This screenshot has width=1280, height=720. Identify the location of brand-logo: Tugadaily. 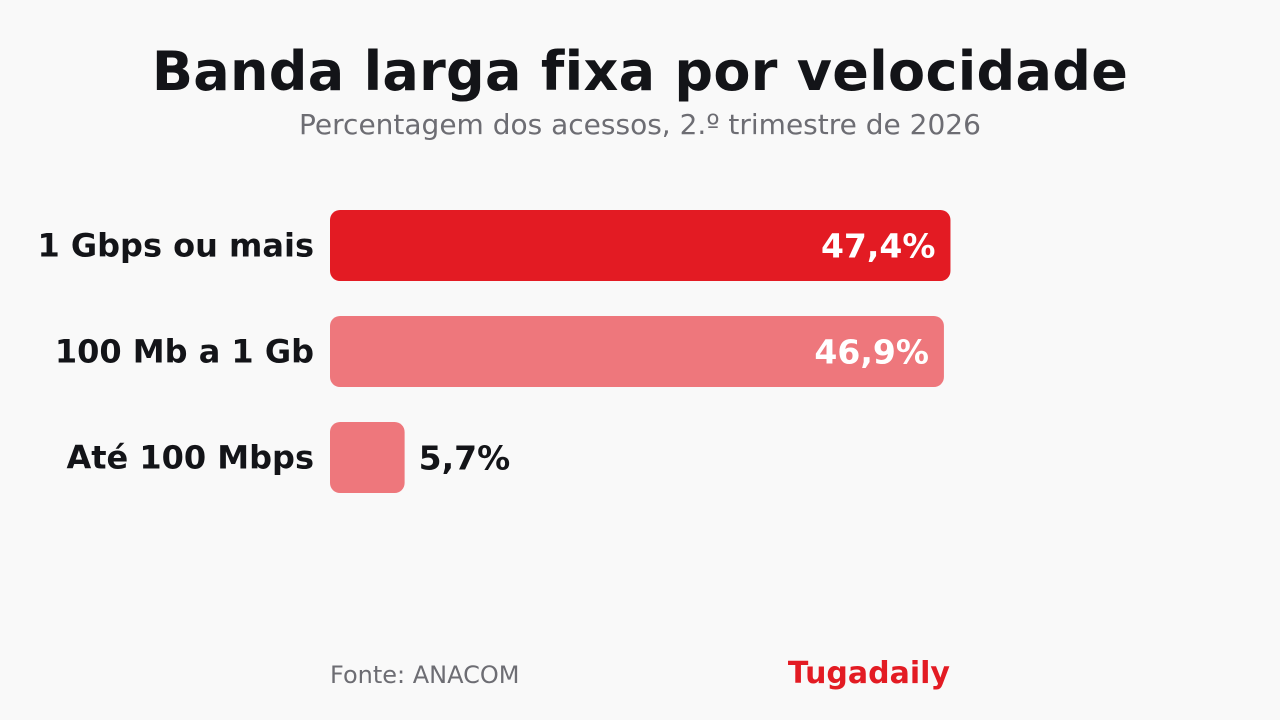
(868, 673).